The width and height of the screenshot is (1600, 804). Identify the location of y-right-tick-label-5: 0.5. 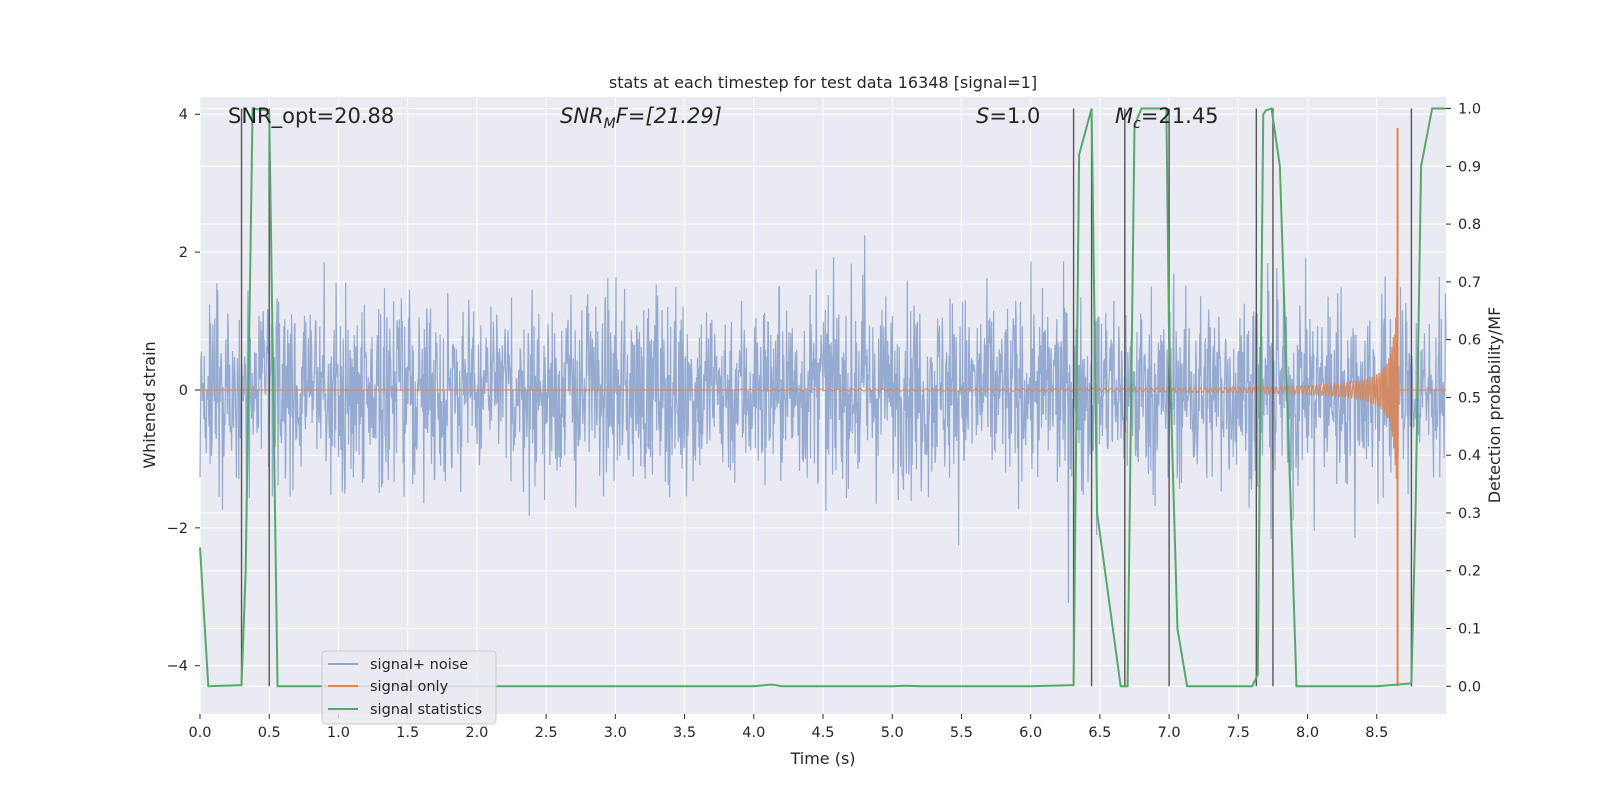
(1469, 398).